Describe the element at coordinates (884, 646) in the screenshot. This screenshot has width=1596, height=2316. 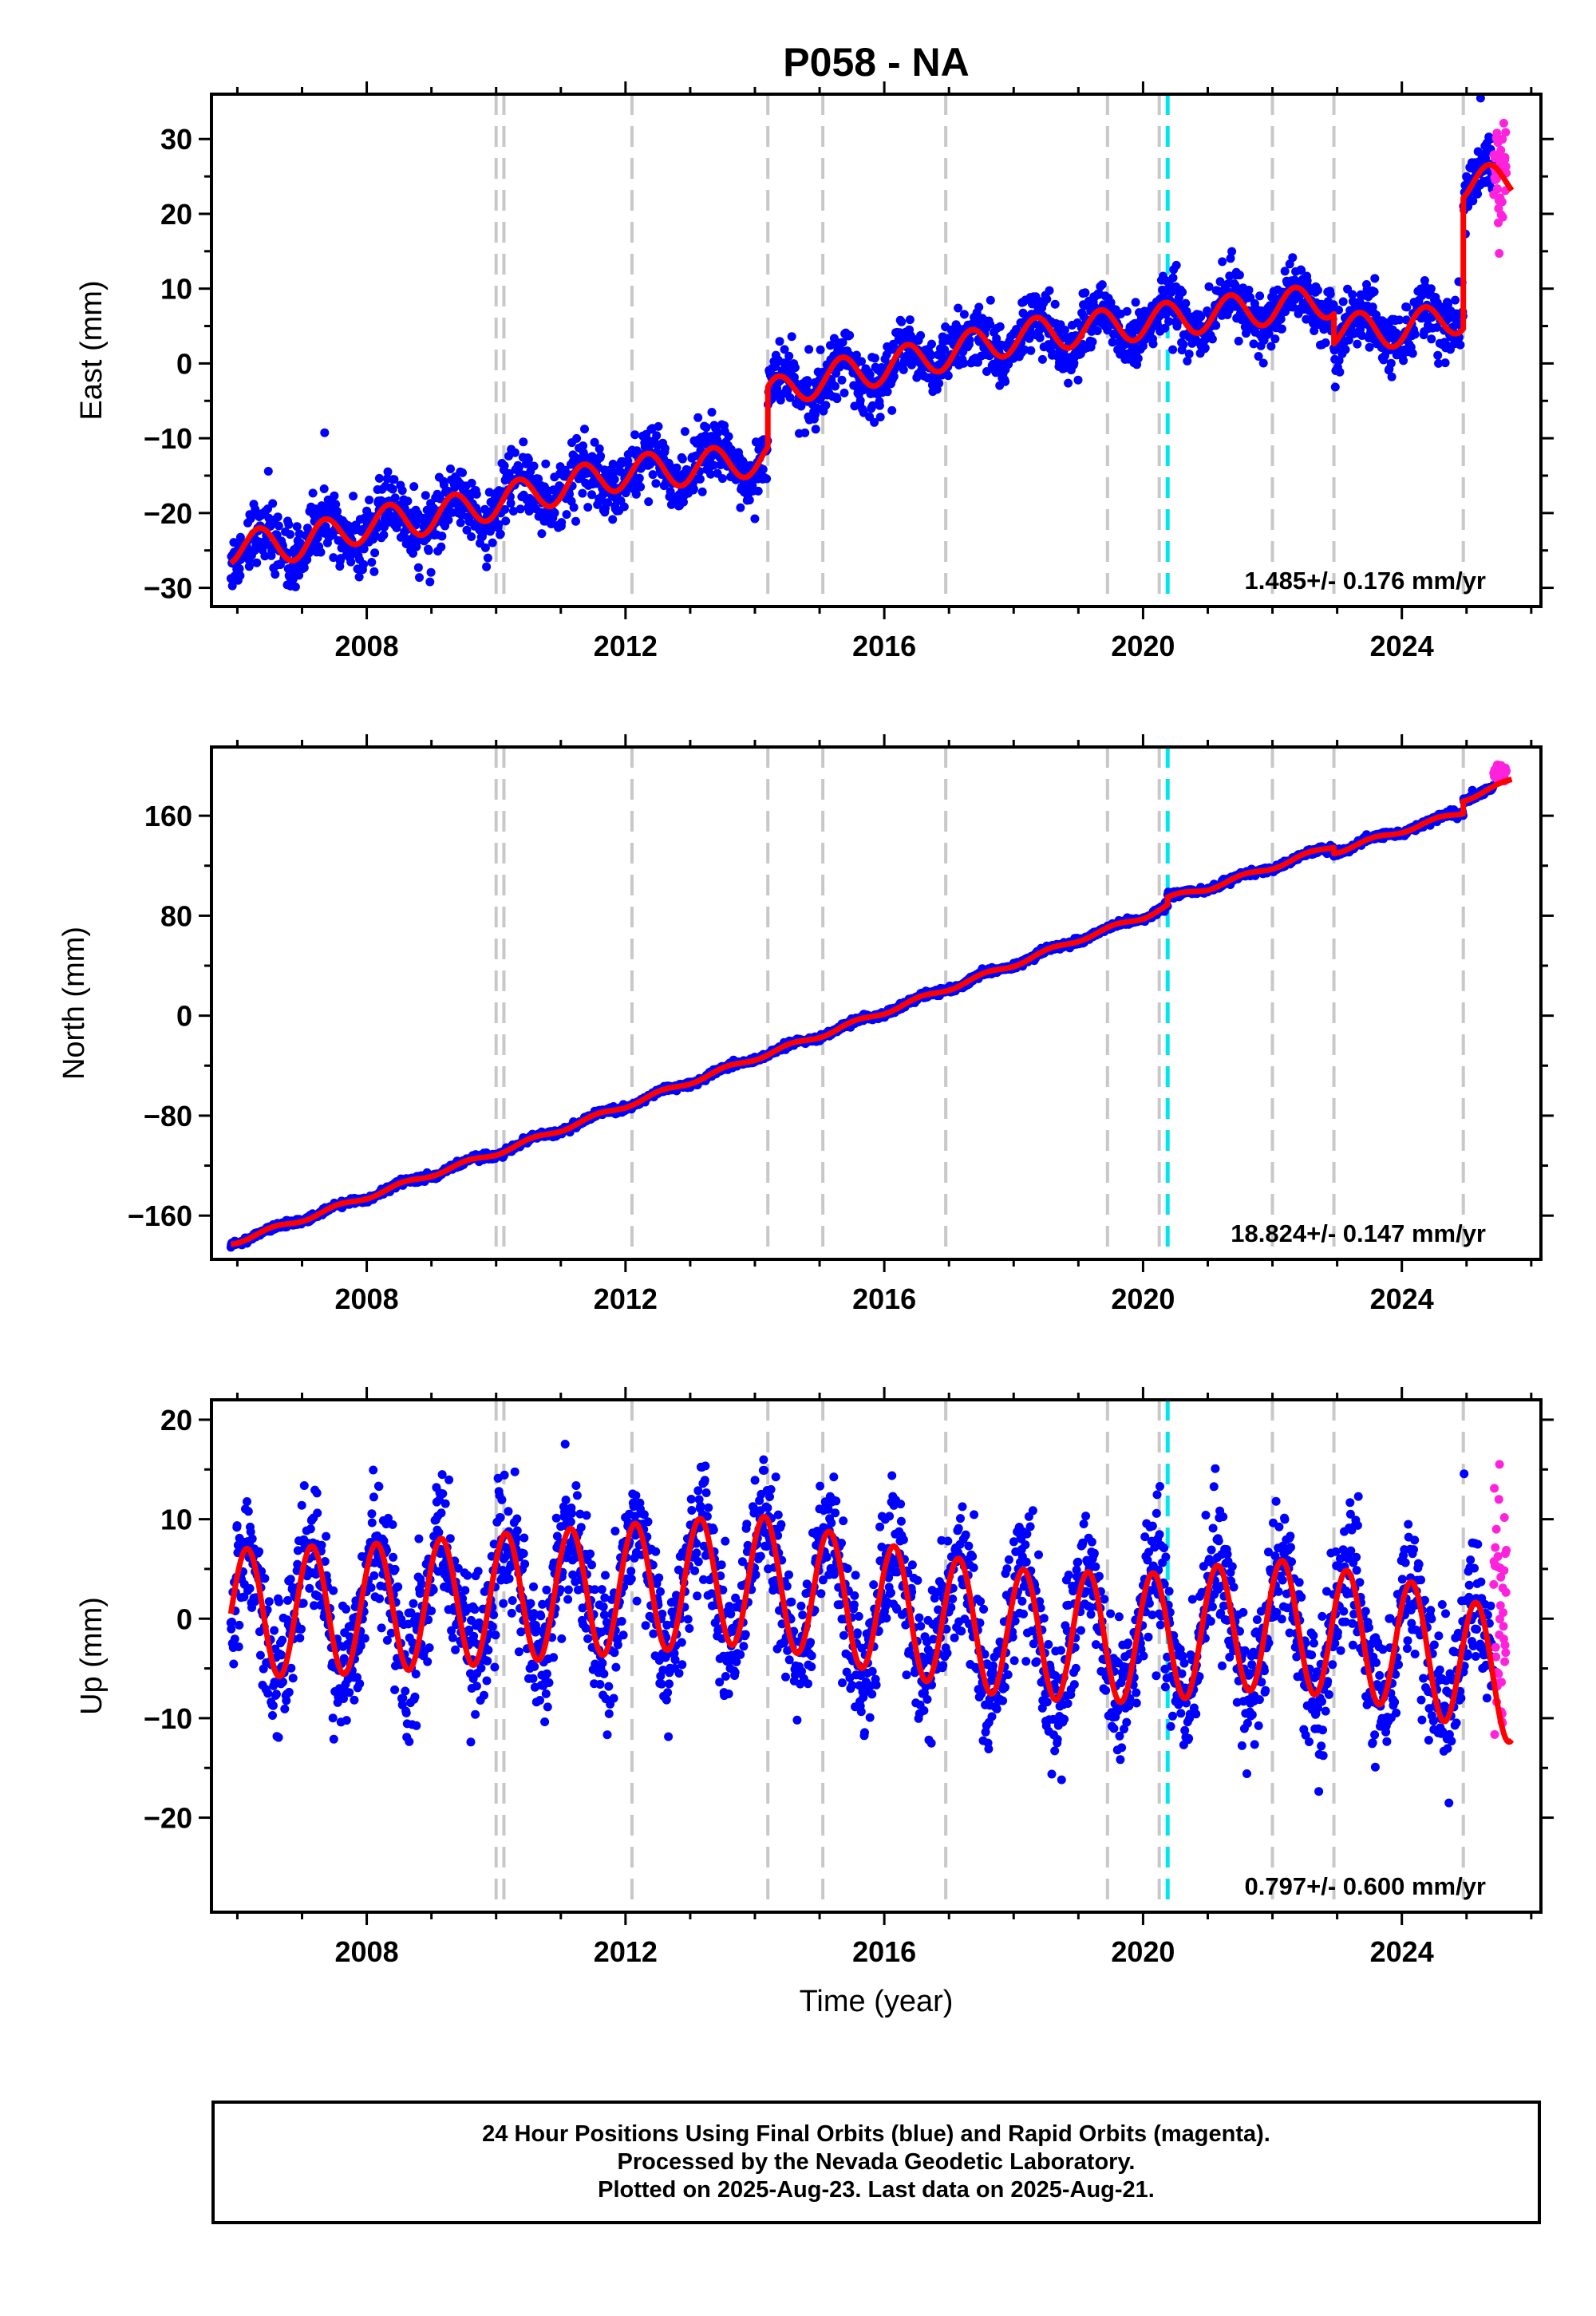
I see `x-tick-label: 2016` at that location.